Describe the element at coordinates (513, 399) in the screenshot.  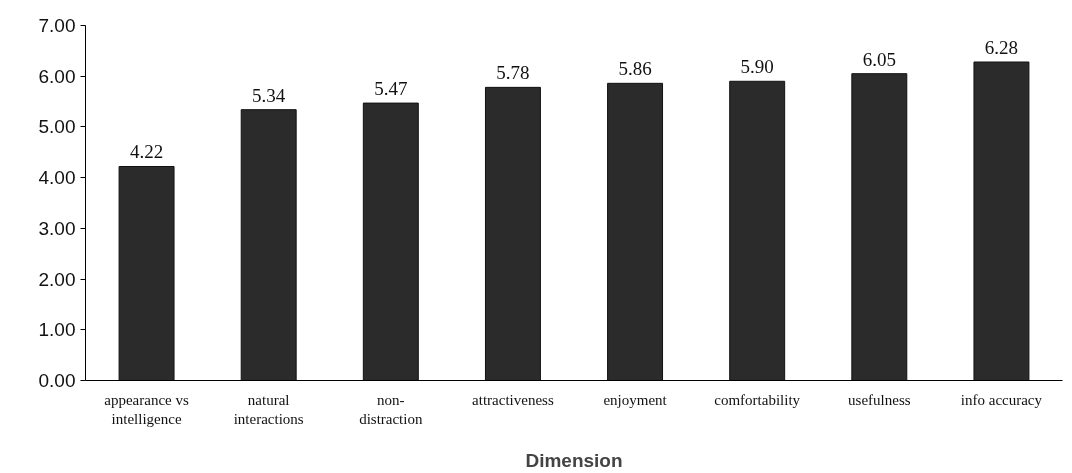
I see `x-tick-label: attractiveness` at that location.